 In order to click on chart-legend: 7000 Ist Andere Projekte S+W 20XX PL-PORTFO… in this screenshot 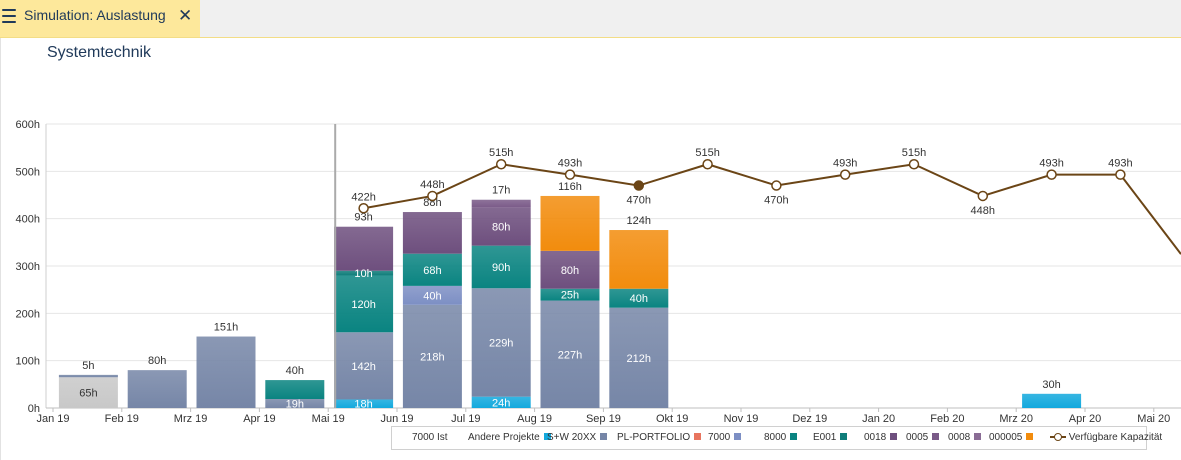, I will do `click(776, 438)`.